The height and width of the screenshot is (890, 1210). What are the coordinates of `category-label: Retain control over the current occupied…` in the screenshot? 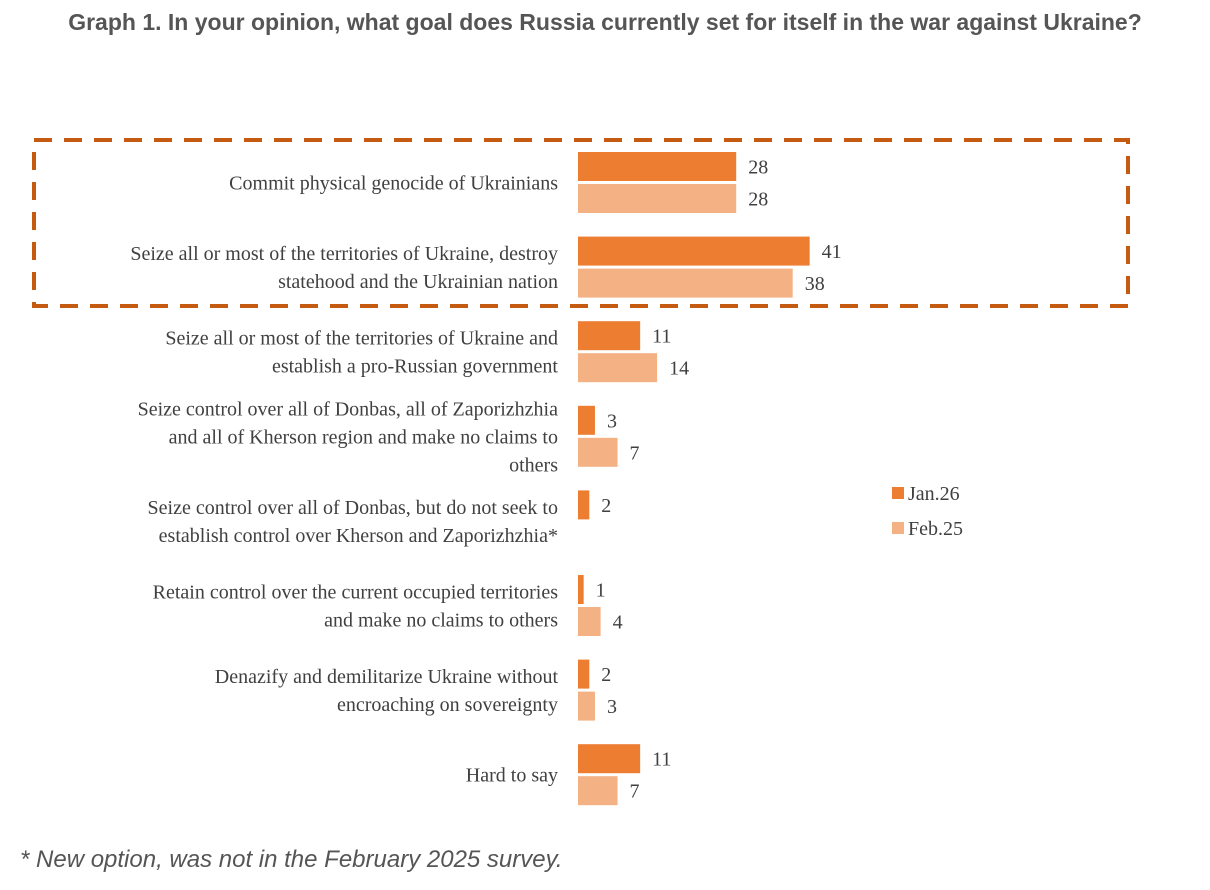 It's located at (356, 593).